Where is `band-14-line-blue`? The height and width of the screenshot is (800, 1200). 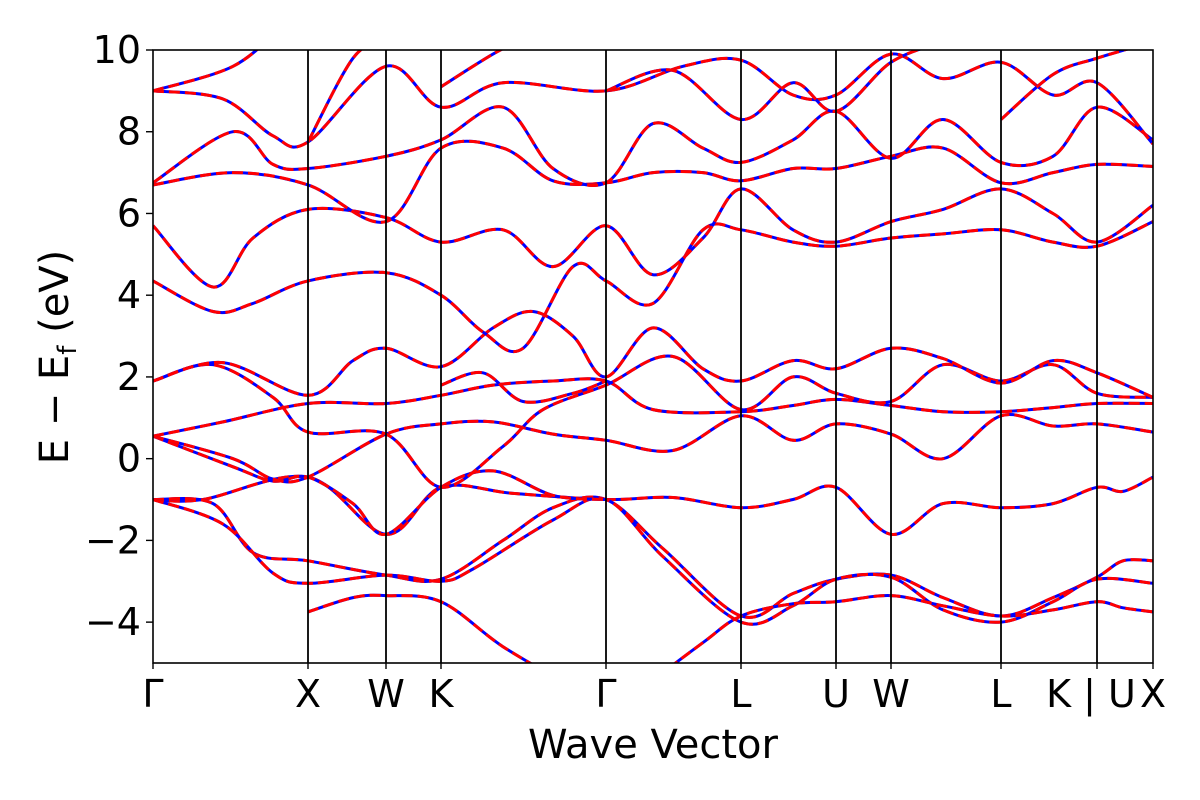 band-14-line-blue is located at coordinates (653, 238).